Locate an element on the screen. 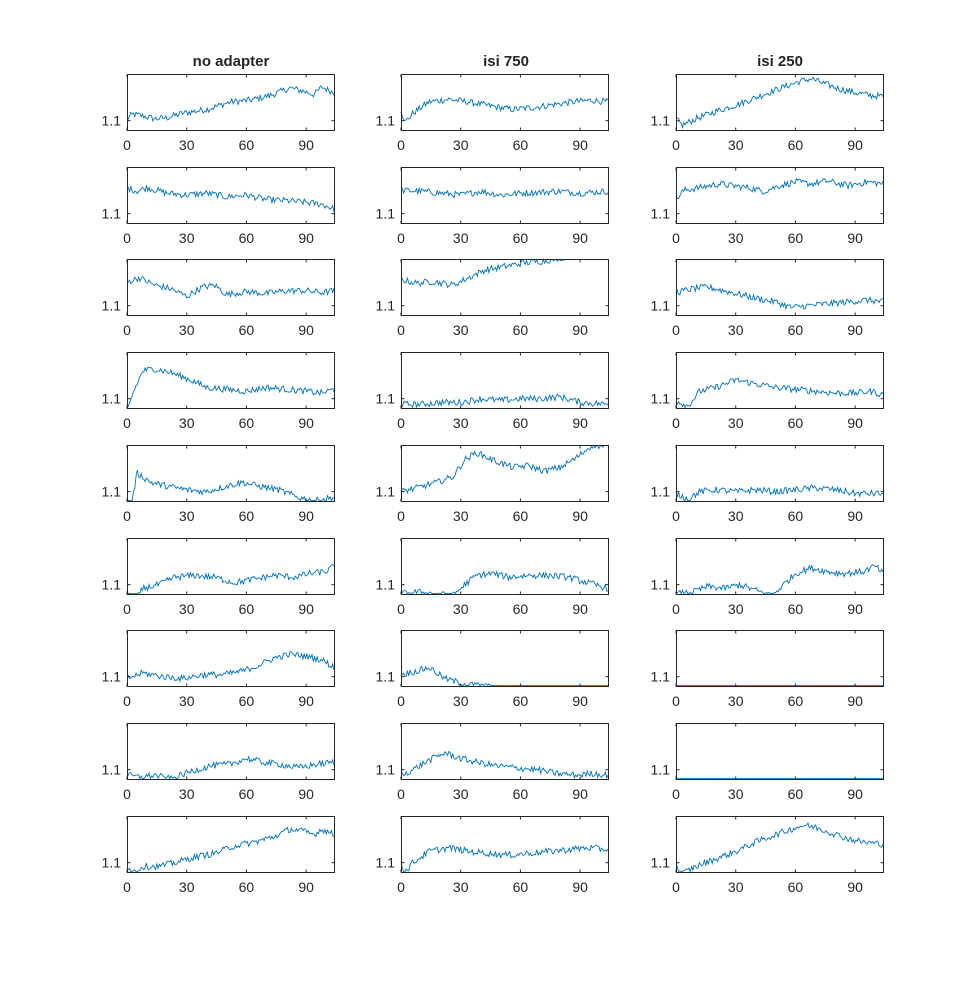  subplot-r2-c3: 0 30 60 90 1.1 is located at coordinates (767, 206).